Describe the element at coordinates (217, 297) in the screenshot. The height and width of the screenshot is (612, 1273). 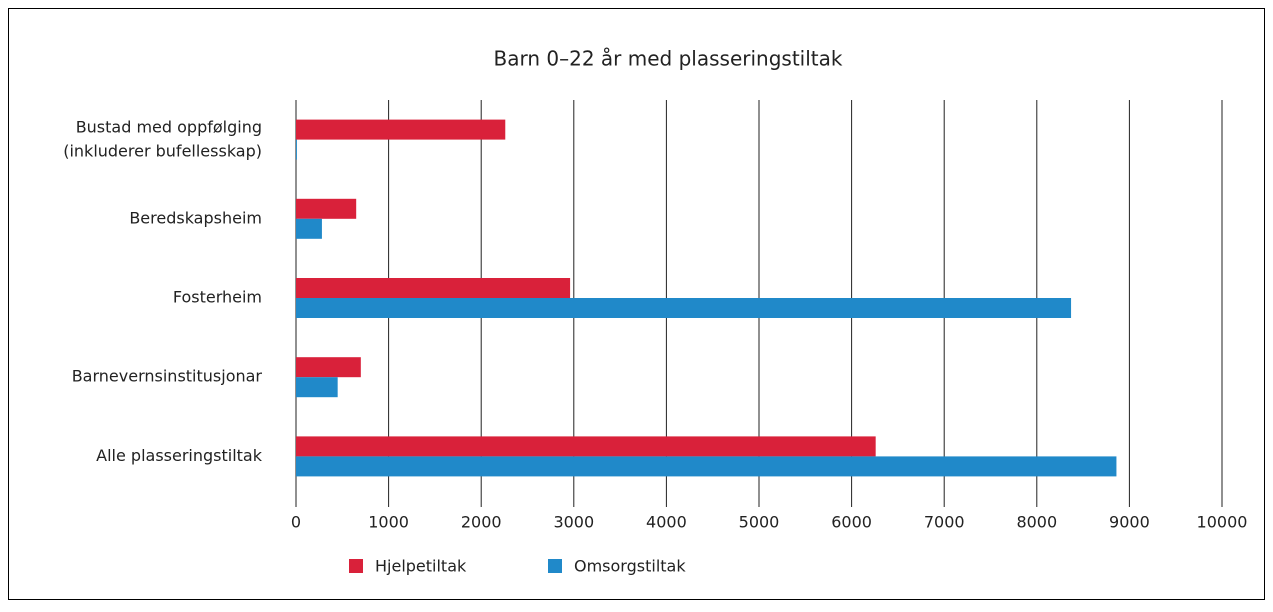
I see `y-tick-label: Fosterheim` at that location.